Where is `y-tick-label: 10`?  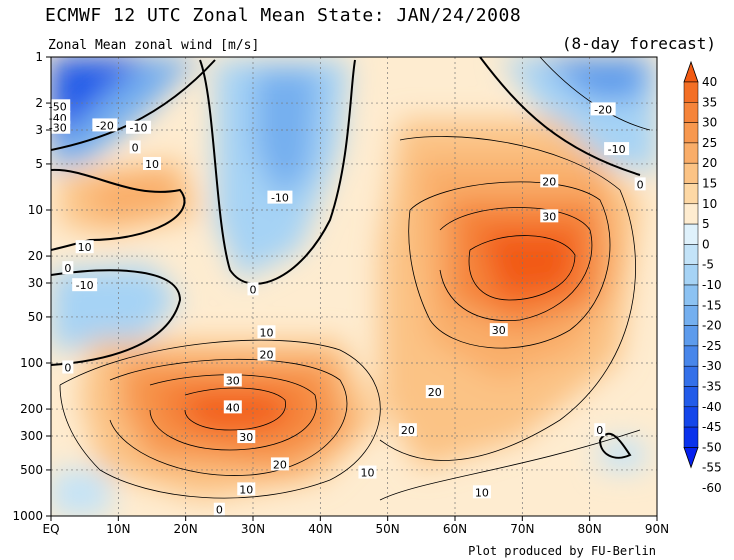
y-tick-label: 10 is located at coordinates (35, 210).